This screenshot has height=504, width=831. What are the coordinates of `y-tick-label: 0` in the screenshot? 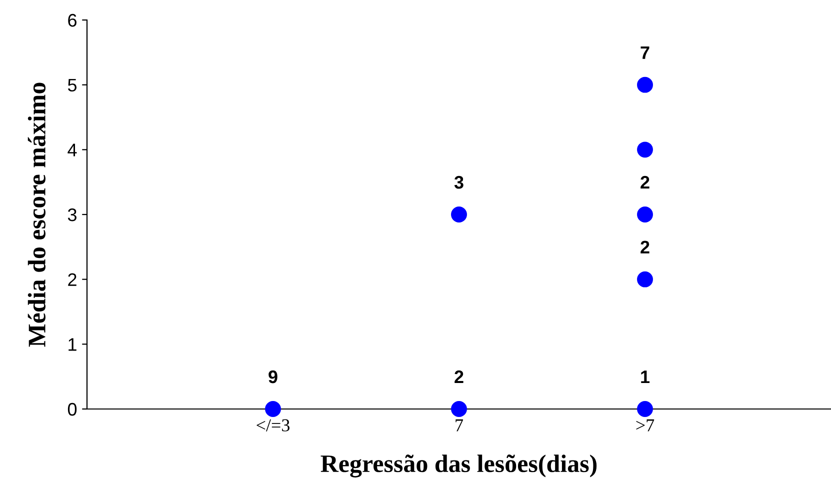 It's located at (72, 409).